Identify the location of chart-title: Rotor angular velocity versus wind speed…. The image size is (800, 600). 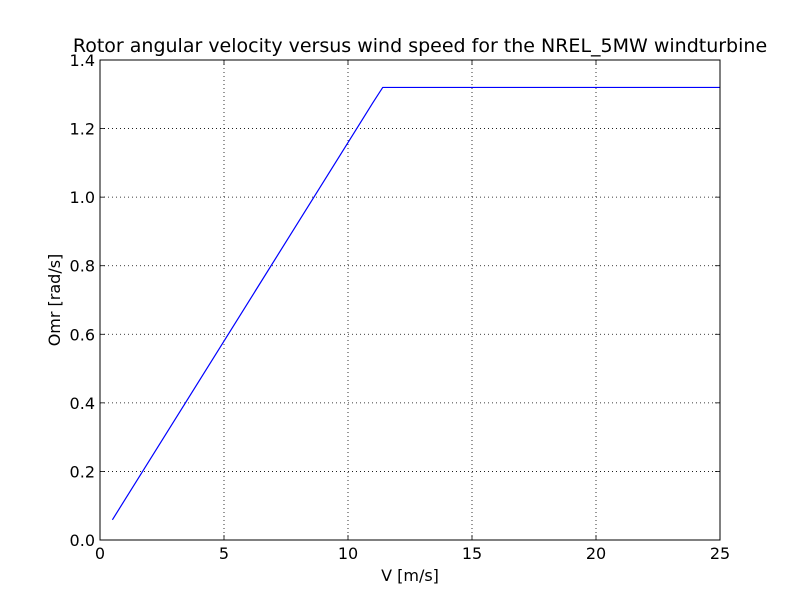
(420, 46).